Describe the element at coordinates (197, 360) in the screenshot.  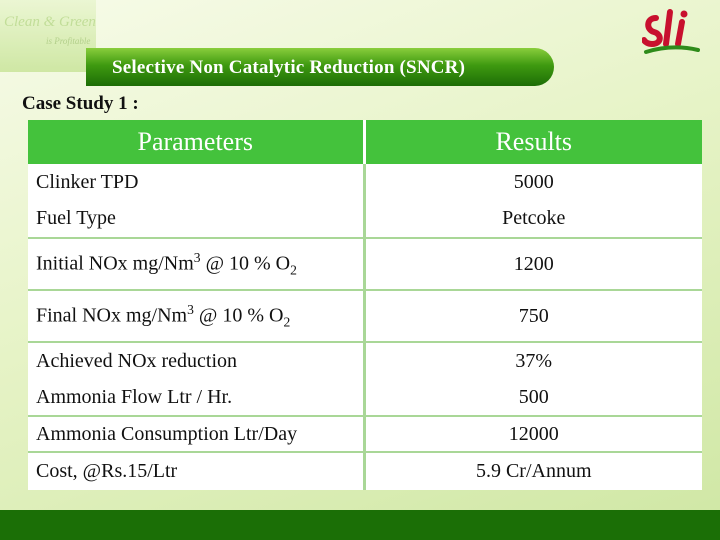
I see `param-cell: Achieved NOx reduction` at that location.